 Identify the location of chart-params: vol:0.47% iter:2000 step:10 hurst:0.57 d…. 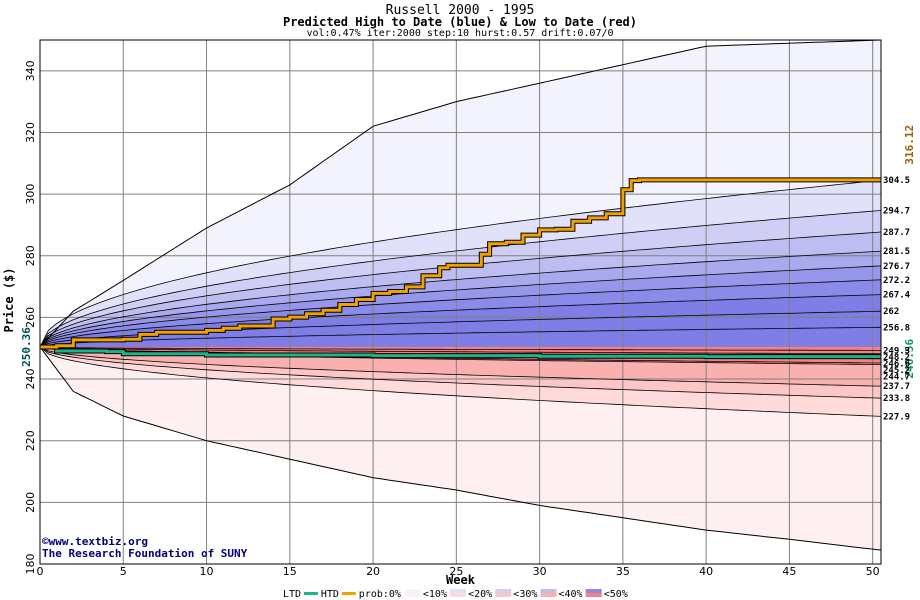
(460, 33).